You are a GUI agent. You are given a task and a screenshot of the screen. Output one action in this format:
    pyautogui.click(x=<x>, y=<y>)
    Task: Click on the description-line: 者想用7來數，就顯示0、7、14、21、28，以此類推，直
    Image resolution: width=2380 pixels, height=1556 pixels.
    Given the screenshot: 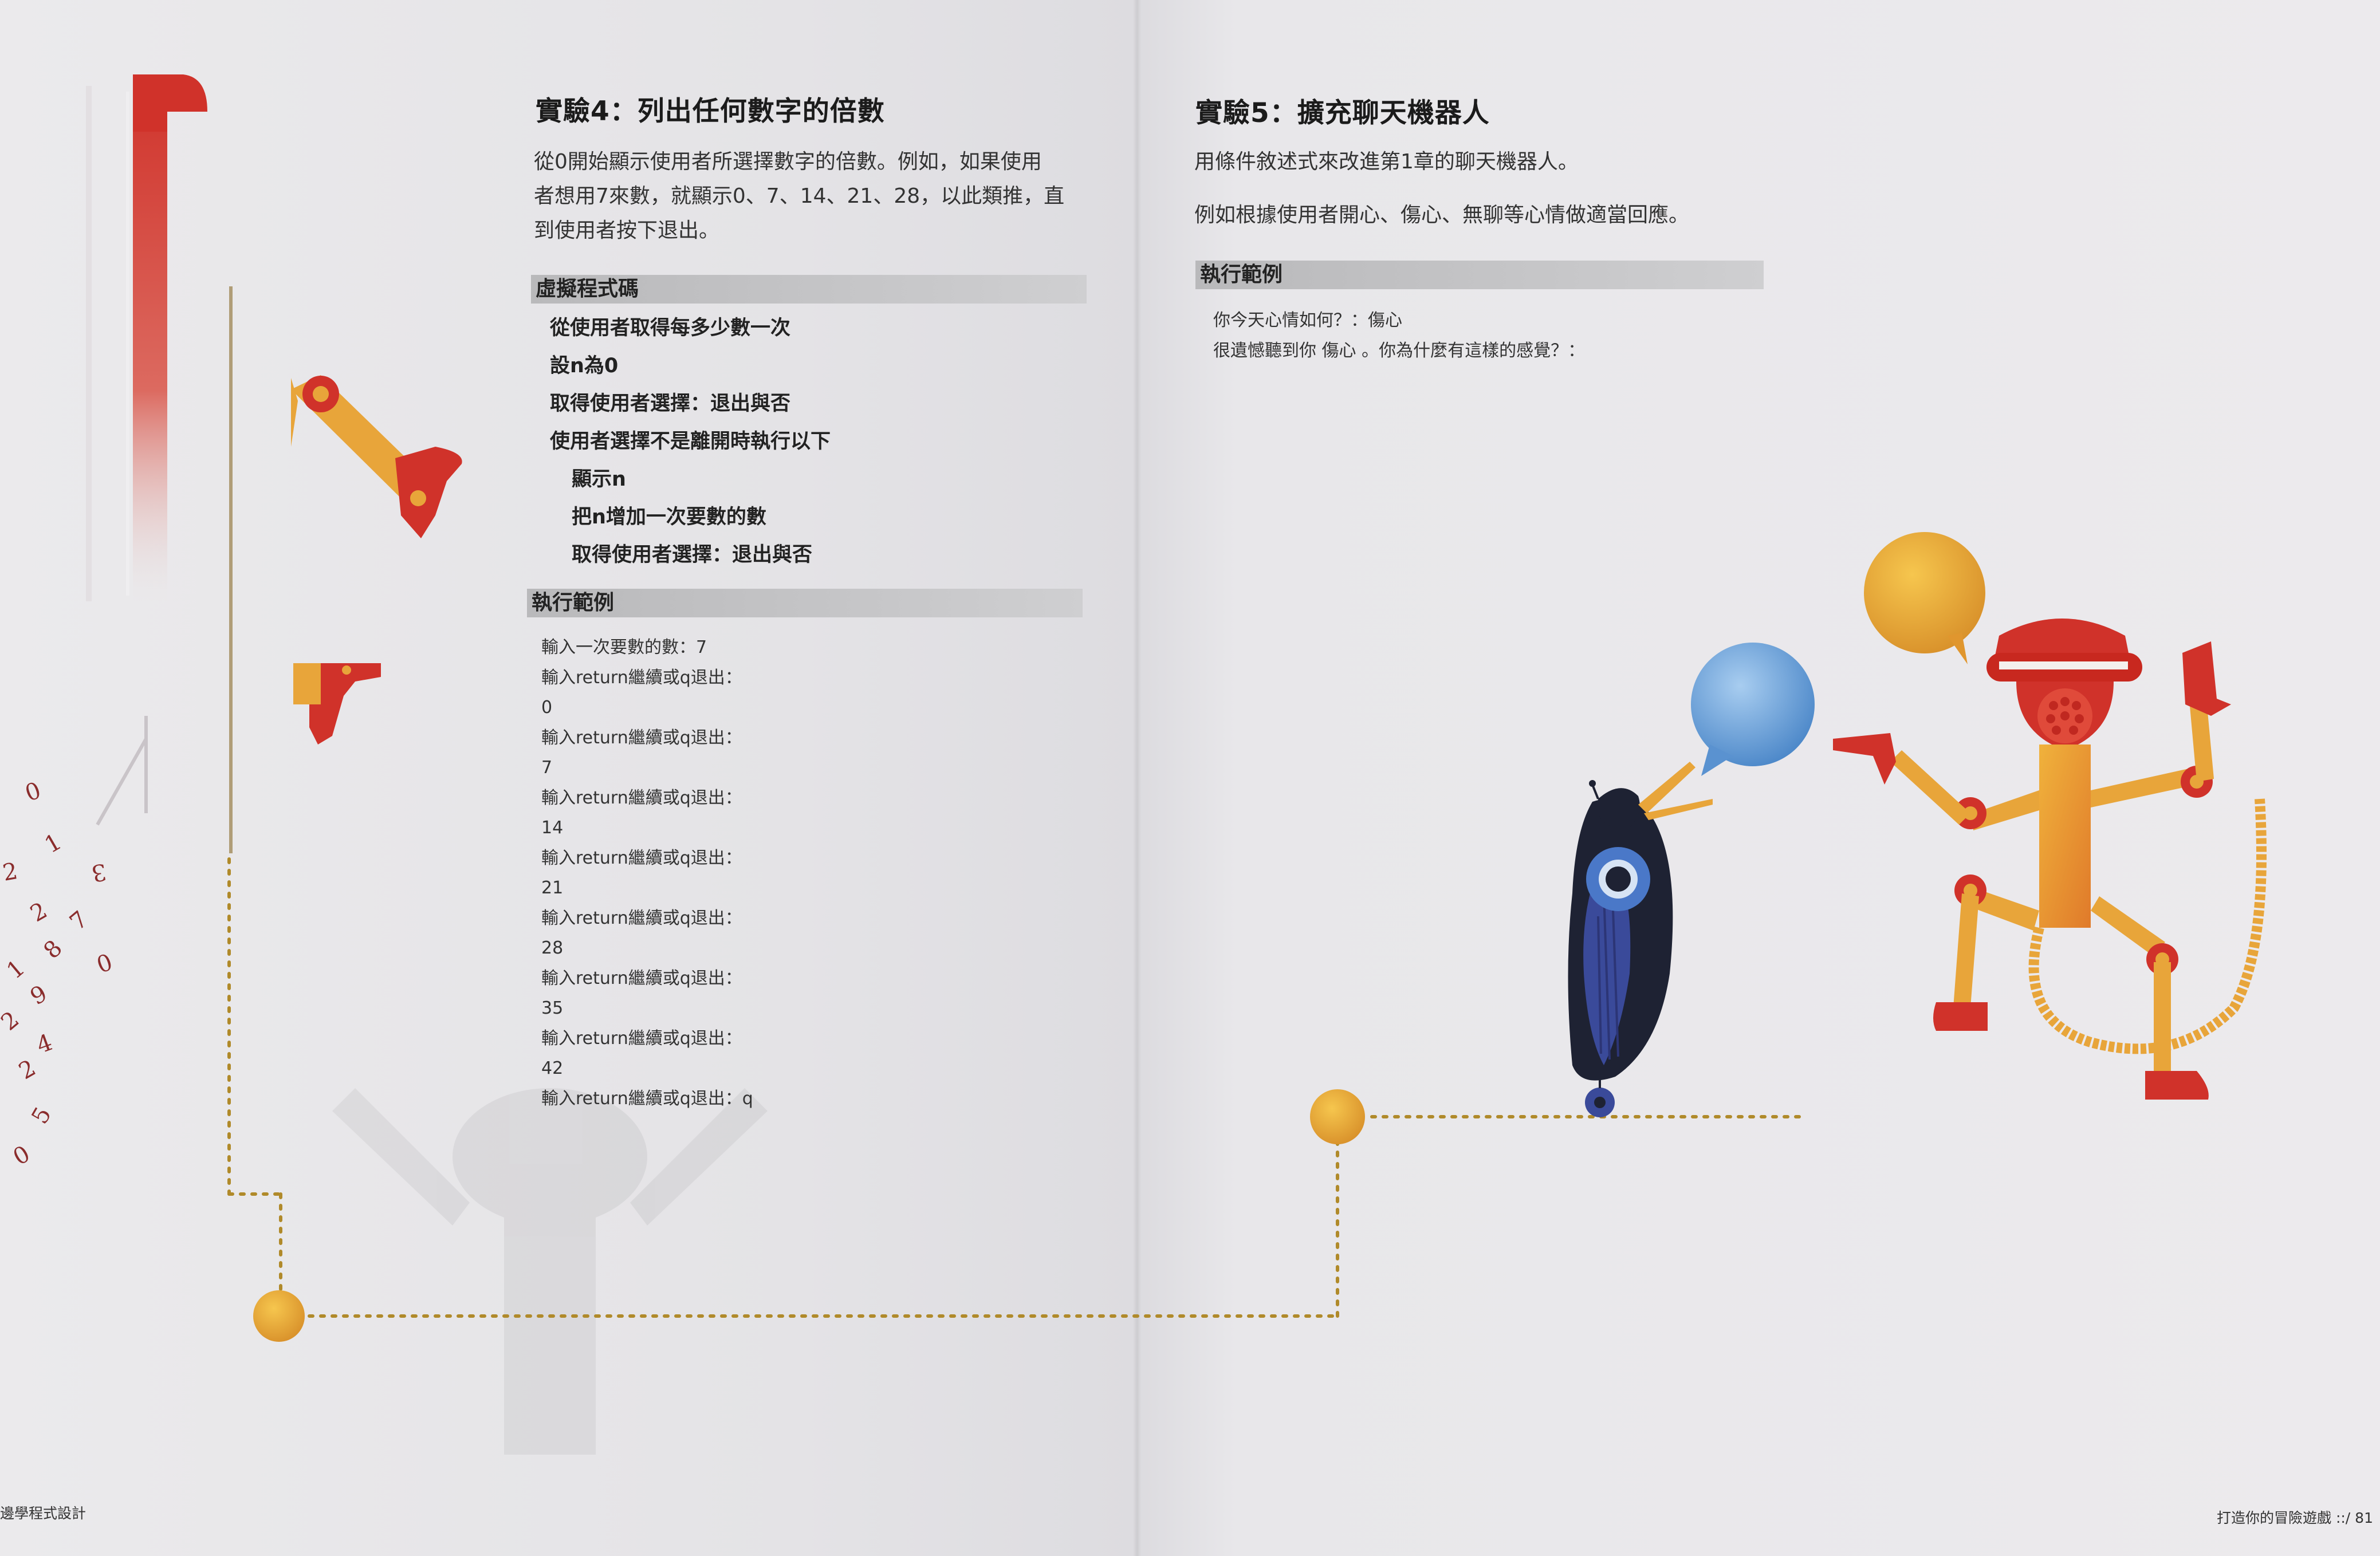 What is the action you would take?
    pyautogui.click(x=799, y=196)
    